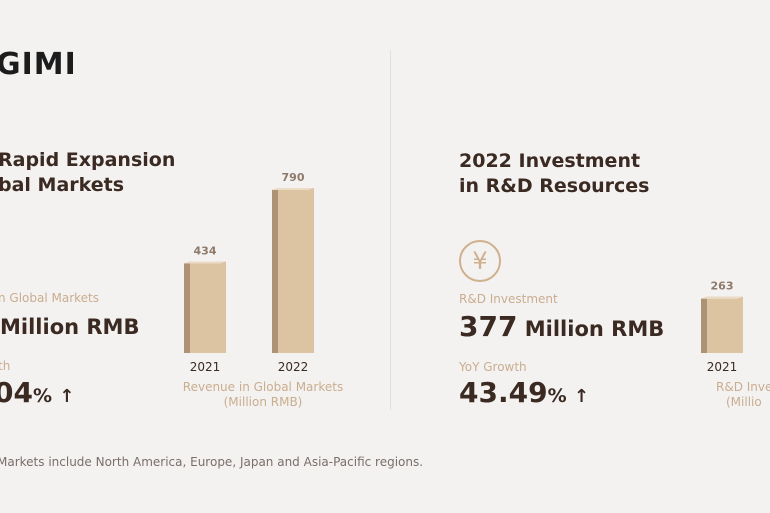 The width and height of the screenshot is (770, 513). What do you see at coordinates (263, 402) in the screenshot?
I see `left-caption-line2: (Million RMB)` at bounding box center [263, 402].